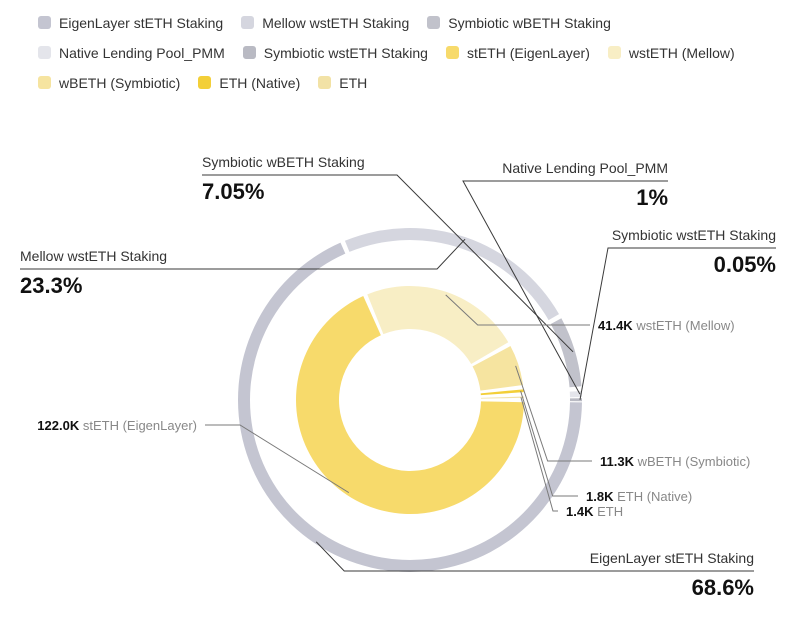 Image resolution: width=785 pixels, height=620 pixels. What do you see at coordinates (233, 191) in the screenshot?
I see `outer-slice-value: 7.05%` at bounding box center [233, 191].